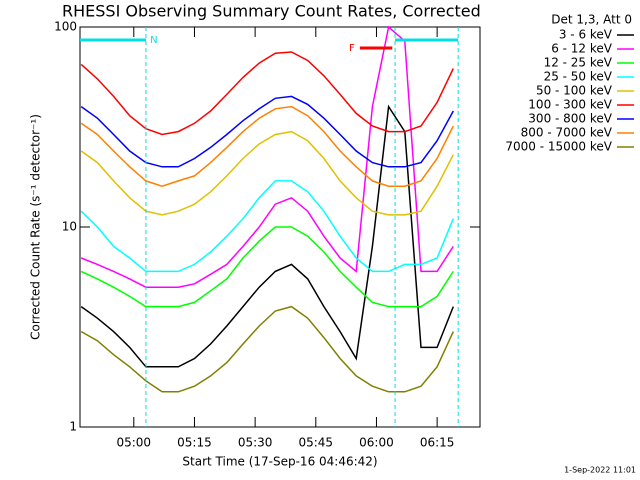  What do you see at coordinates (574, 91) in the screenshot?
I see `legend-label: 50 - 100 keV` at bounding box center [574, 91].